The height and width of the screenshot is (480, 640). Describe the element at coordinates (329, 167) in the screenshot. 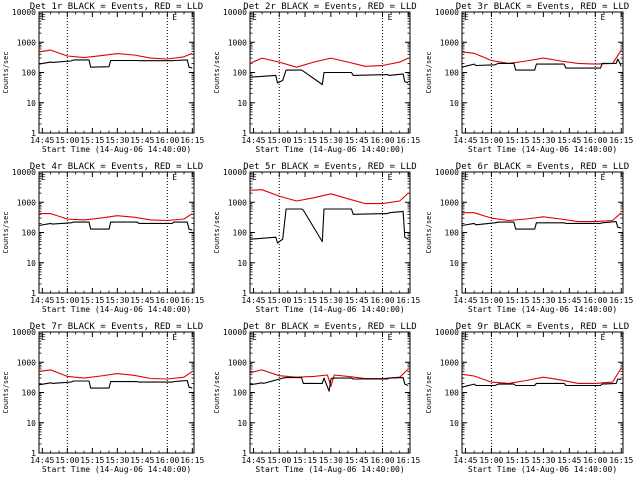

I see `panel-title: Det 5r BLACK = Events, RED = LLD` at that location.